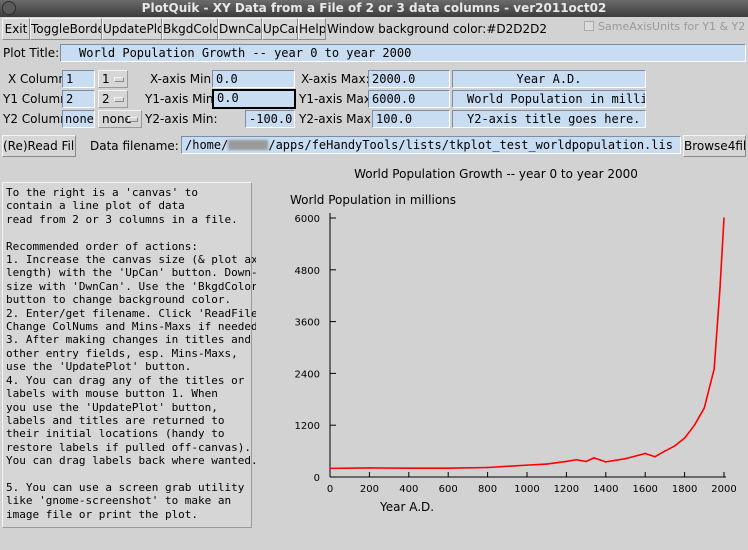 The image size is (748, 550). Describe the element at coordinates (406, 507) in the screenshot. I see `x-axis-label: Year A.D.` at that location.